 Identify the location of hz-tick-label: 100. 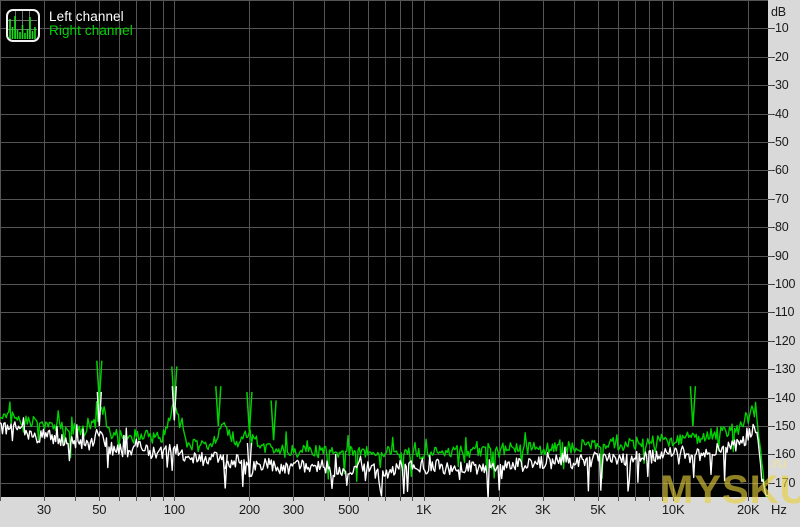
(174, 509).